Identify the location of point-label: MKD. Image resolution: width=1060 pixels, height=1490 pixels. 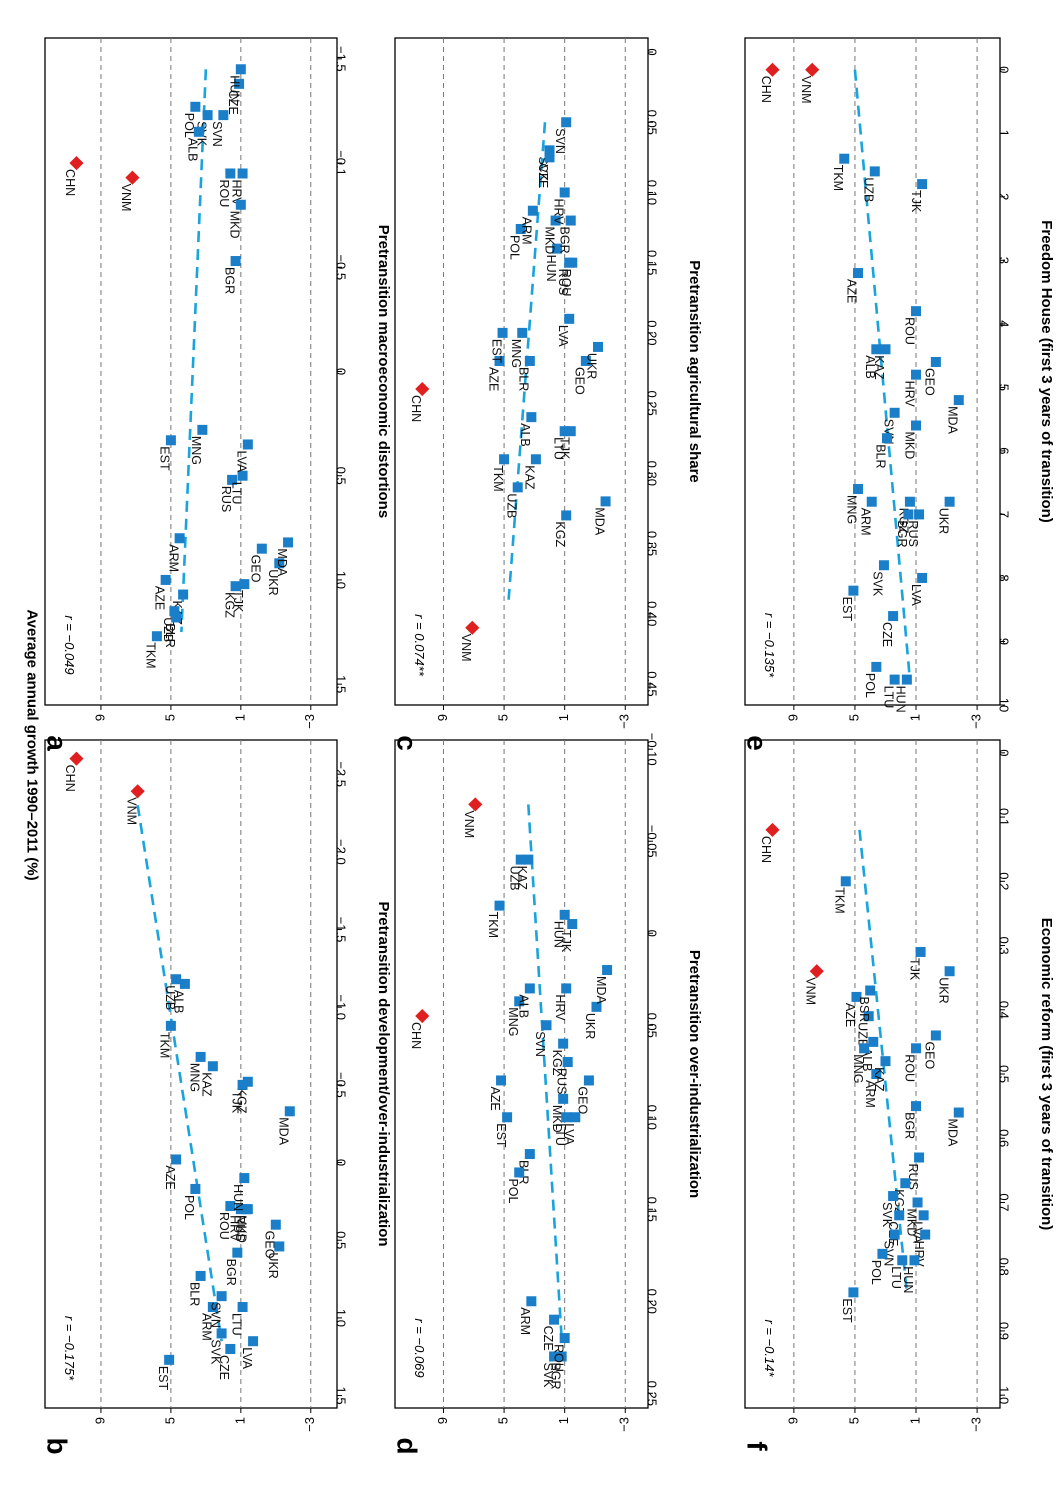
(910, 445).